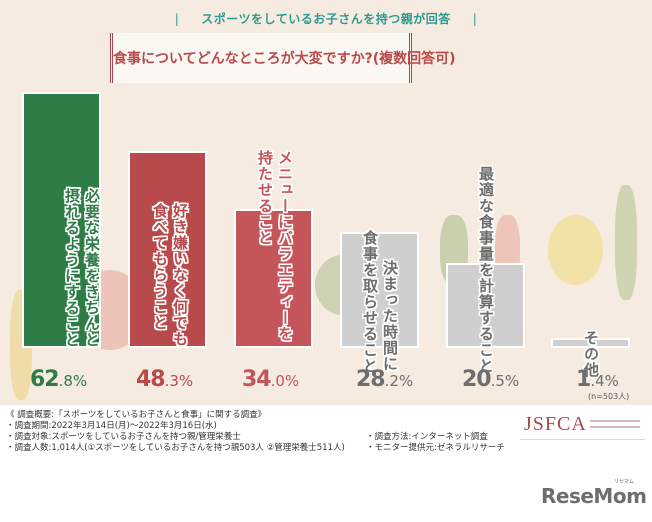 Image resolution: width=652 pixels, height=522 pixels. What do you see at coordinates (61, 220) in the screenshot?
I see `bar-nutrition` at bounding box center [61, 220].